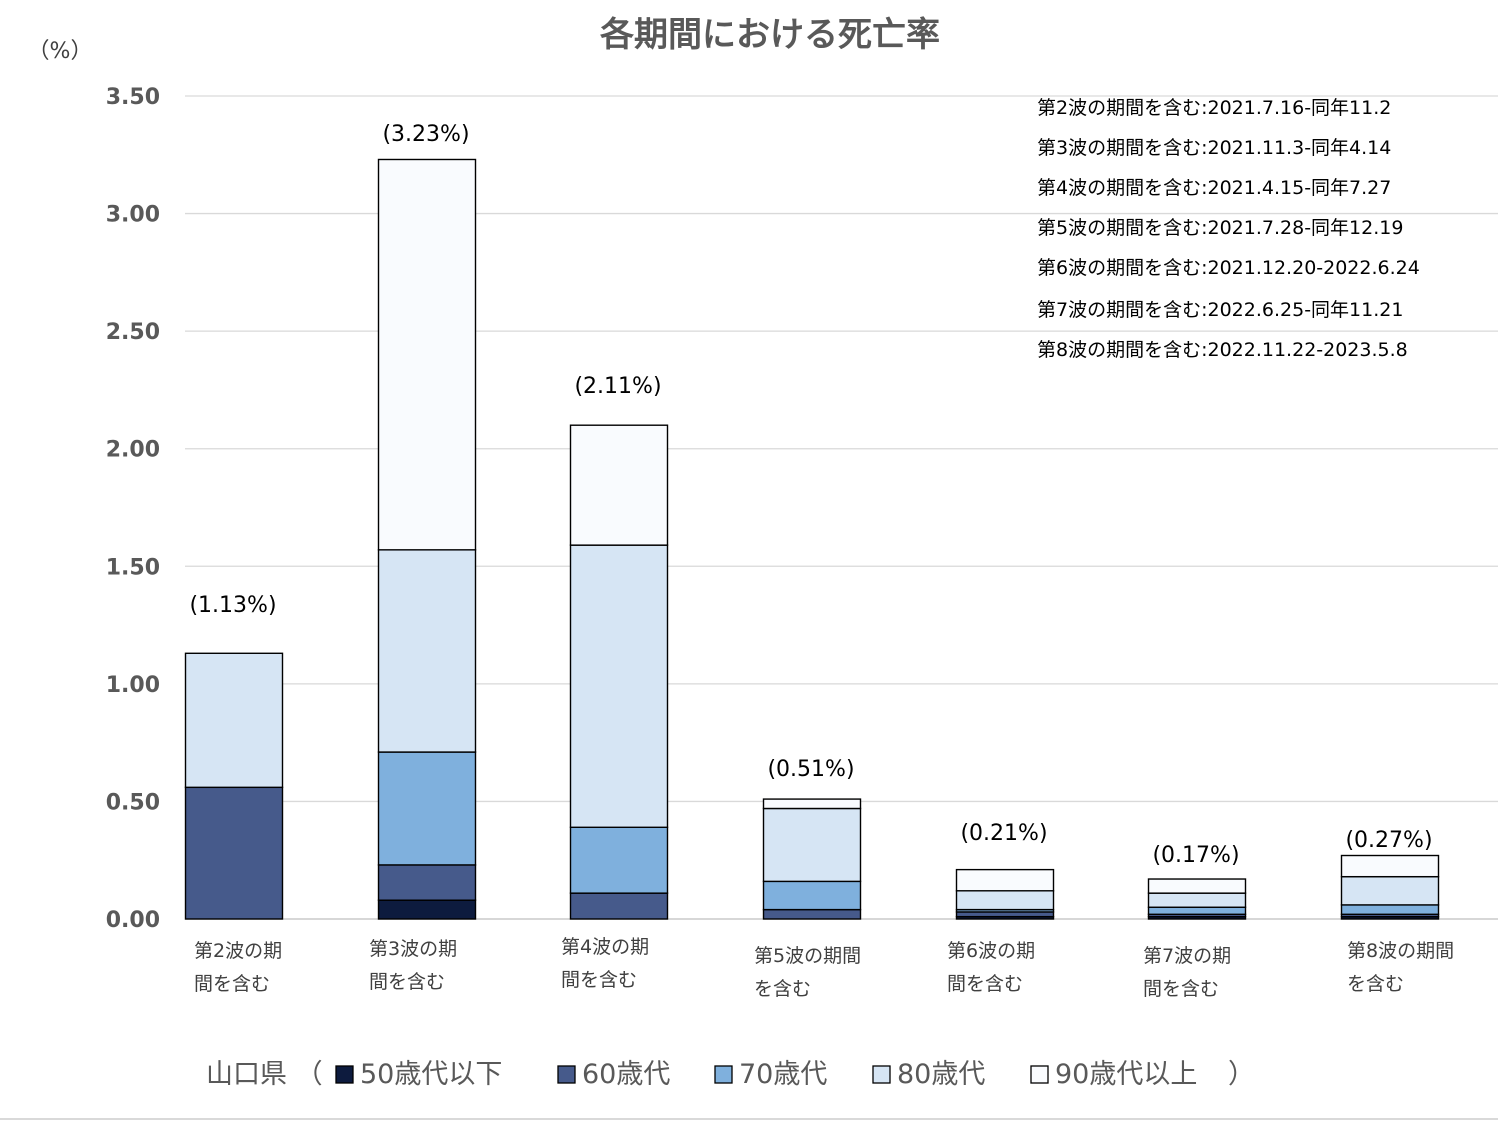  What do you see at coordinates (133, 97) in the screenshot?
I see `y-tick-label: 3.50` at bounding box center [133, 97].